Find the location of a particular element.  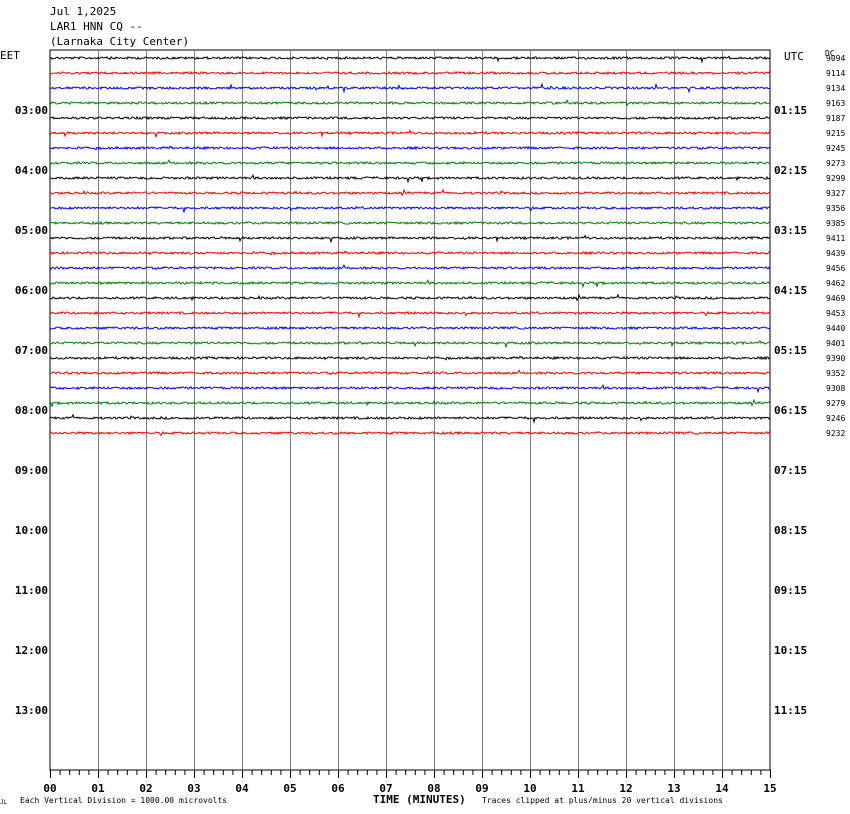

left-timezone-label: EET is located at coordinates (10, 55).